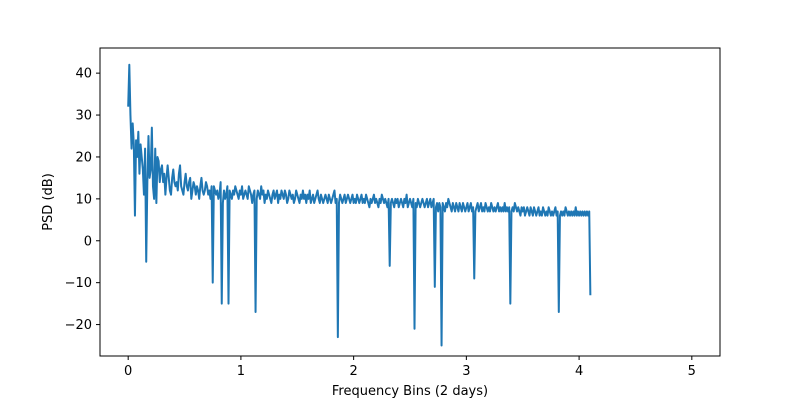 Image resolution: width=800 pixels, height=400 pixels. Describe the element at coordinates (83, 157) in the screenshot. I see `y-tick-label: 20` at that location.